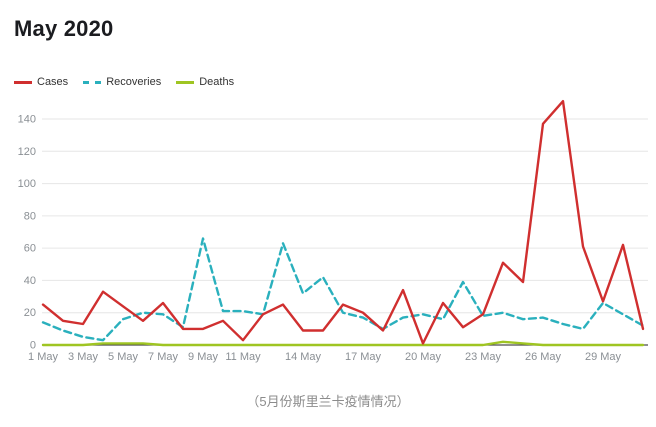 The height and width of the screenshot is (427, 656). What do you see at coordinates (83, 357) in the screenshot?
I see `x-tick-label: 3 May` at bounding box center [83, 357].